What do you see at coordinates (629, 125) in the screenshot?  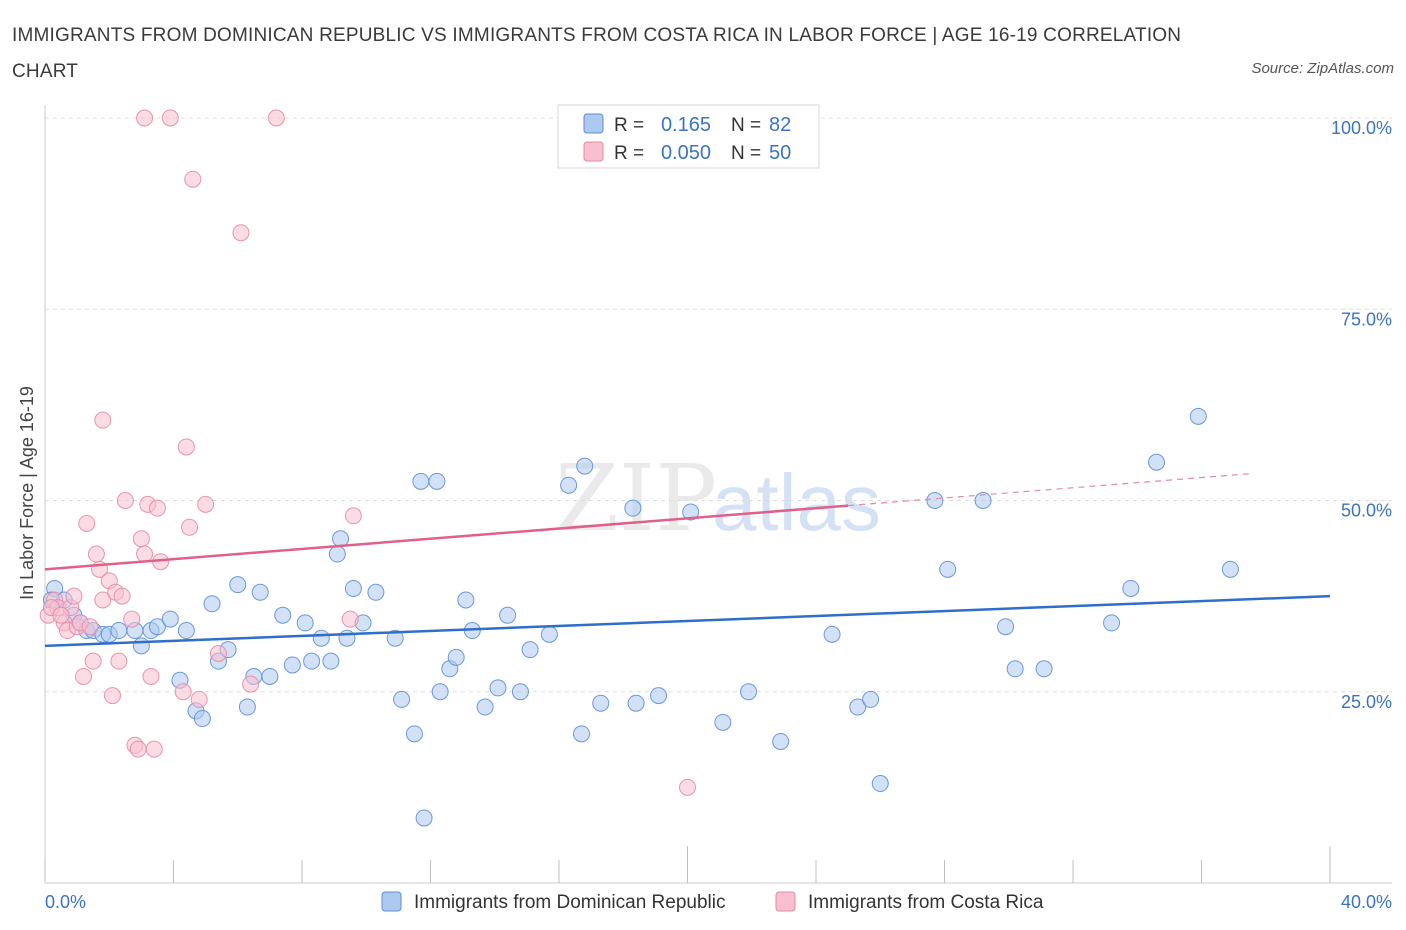 I see `stats-r-label-dominican: R =` at bounding box center [629, 125].